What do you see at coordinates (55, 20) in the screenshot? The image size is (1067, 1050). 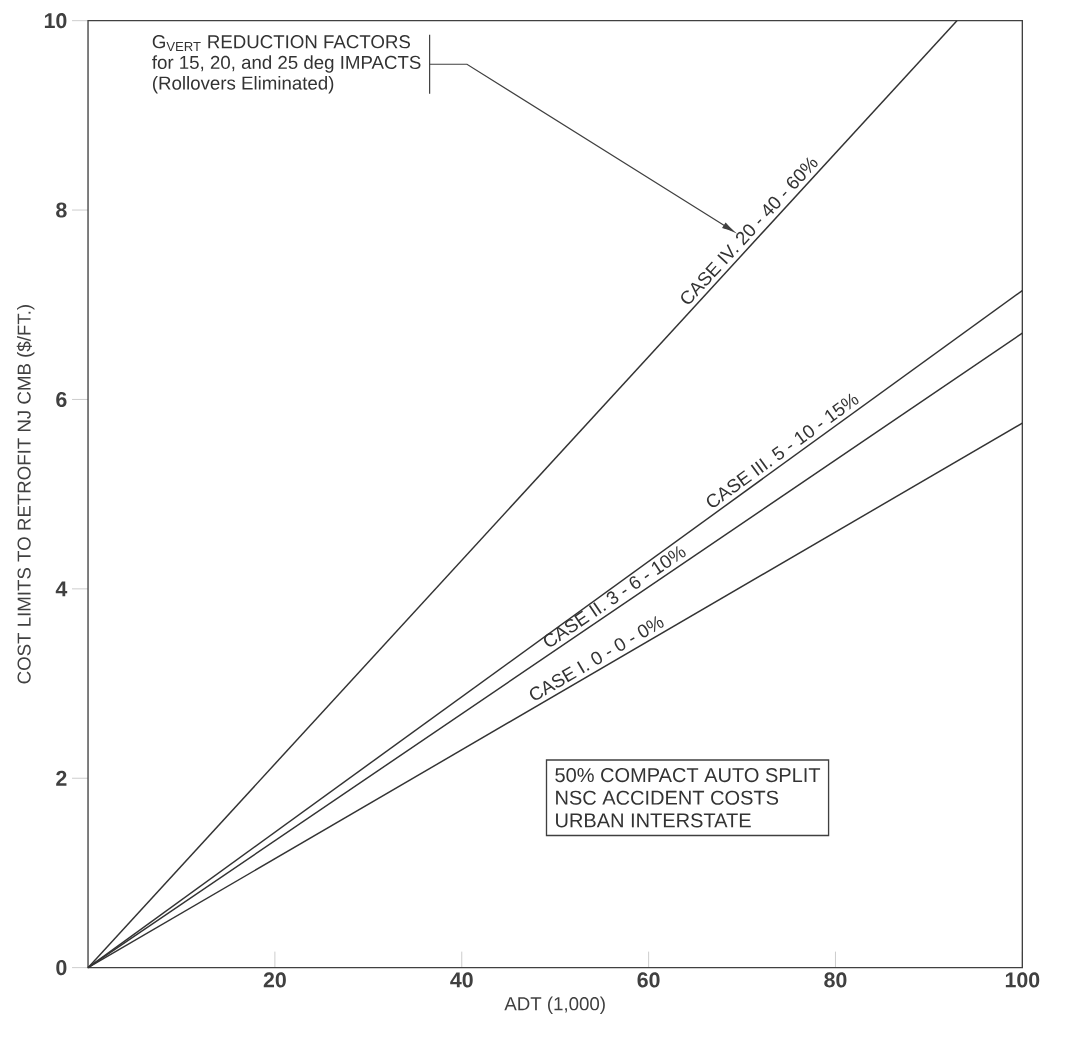 I see `y-tick-label: 10` at bounding box center [55, 20].